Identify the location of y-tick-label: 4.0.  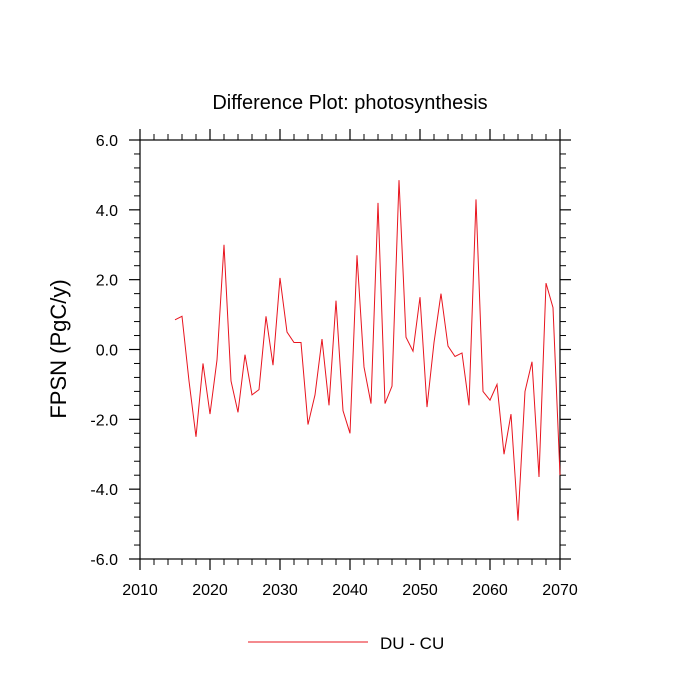
(107, 211).